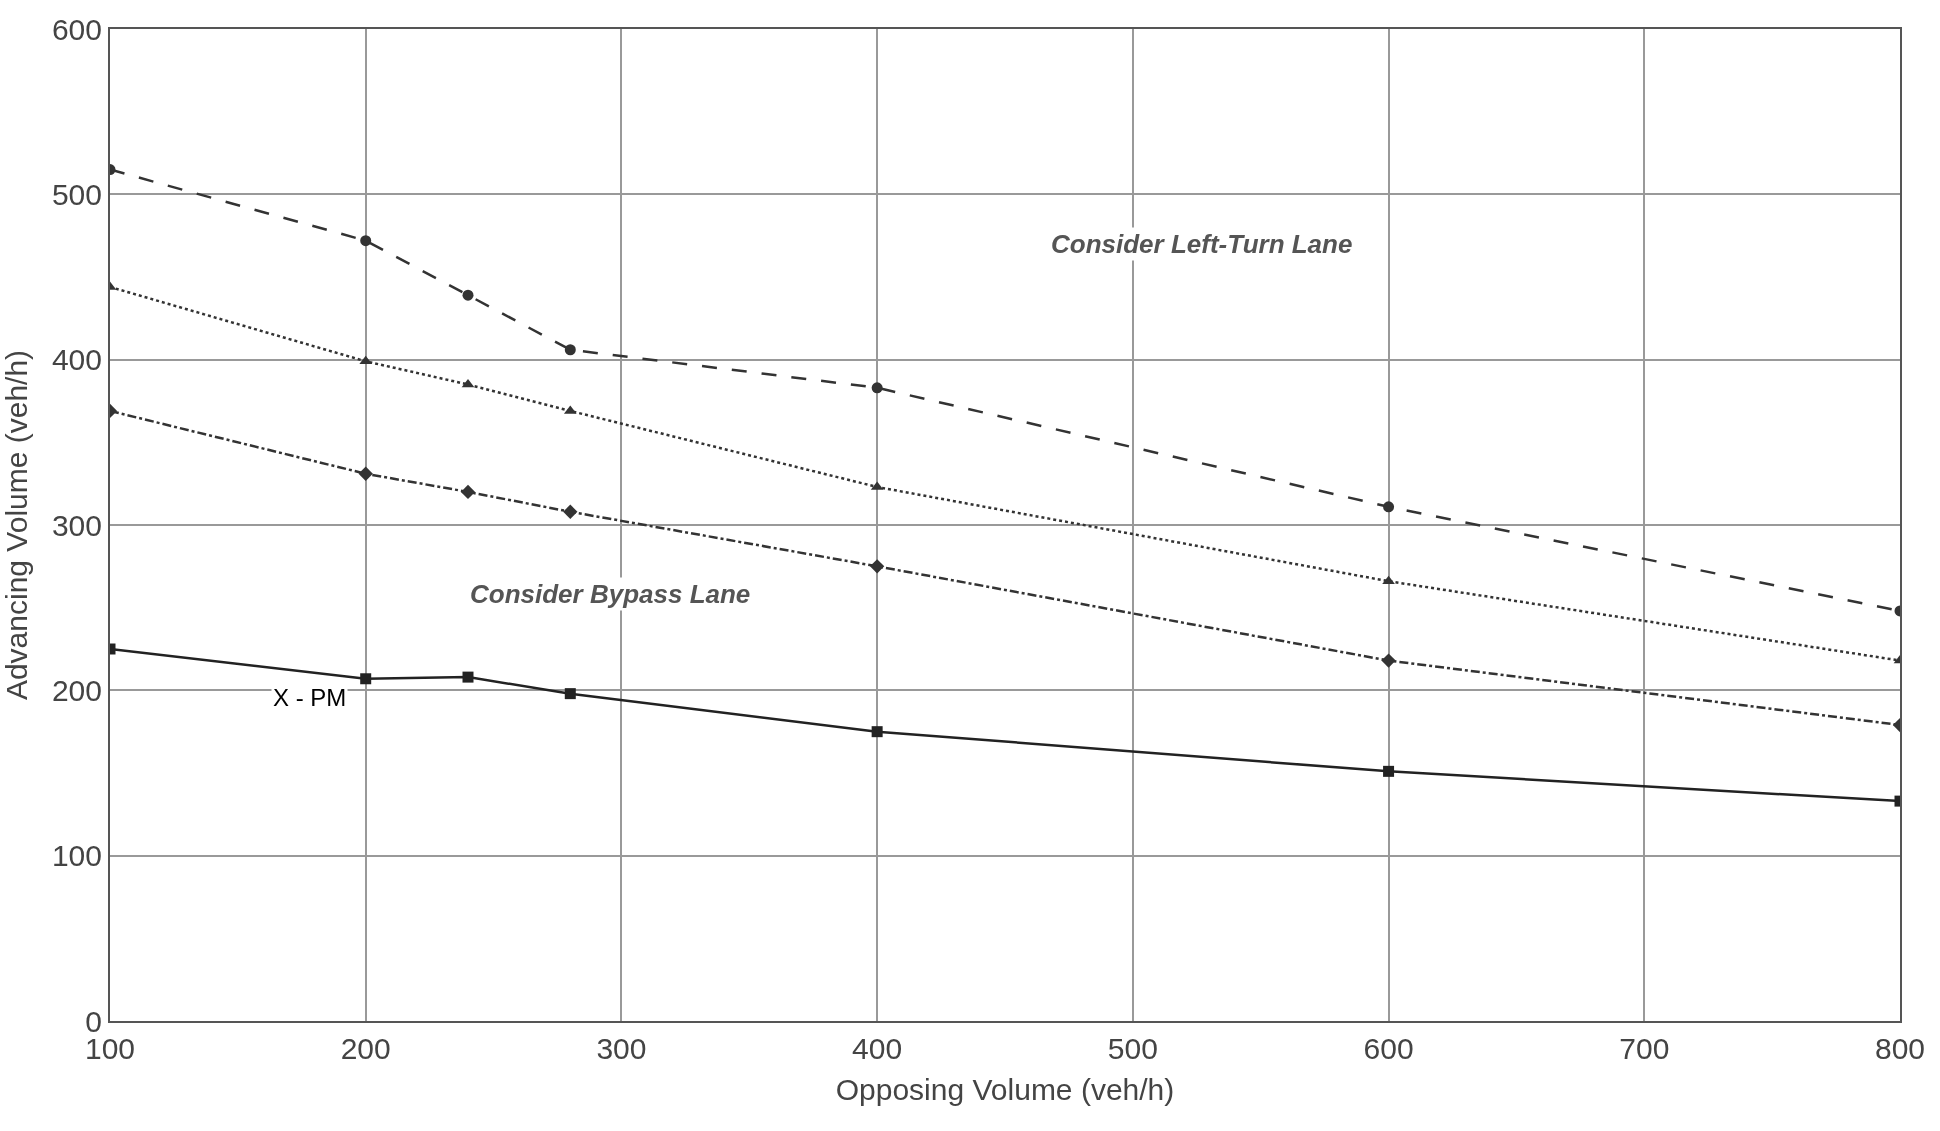 The height and width of the screenshot is (1131, 1940). What do you see at coordinates (365, 1048) in the screenshot?
I see `x-tick-label: 200` at bounding box center [365, 1048].